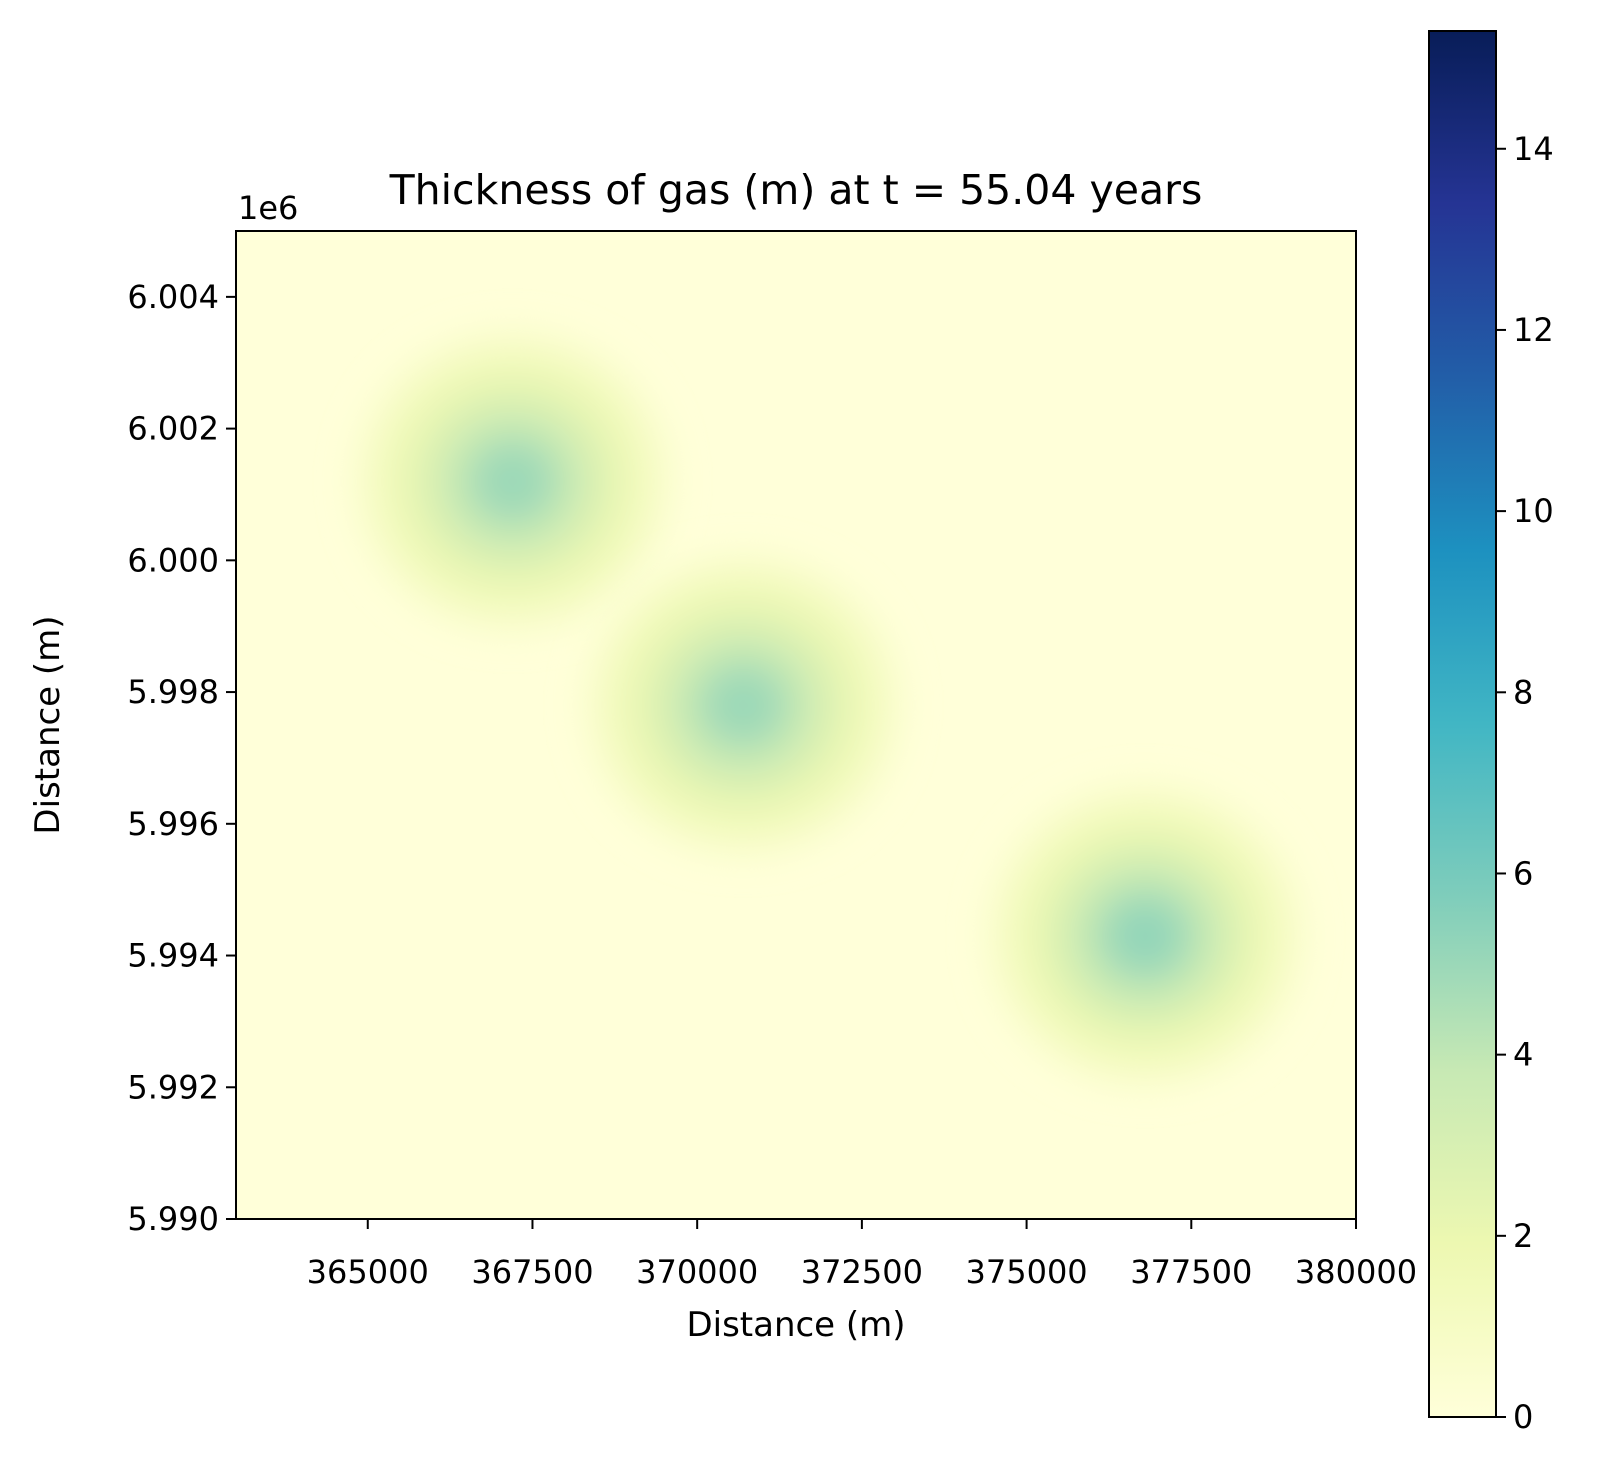 The width and height of the screenshot is (1602, 1465). What do you see at coordinates (173, 1087) in the screenshot?
I see `y-tick-label: 5.992` at bounding box center [173, 1087].